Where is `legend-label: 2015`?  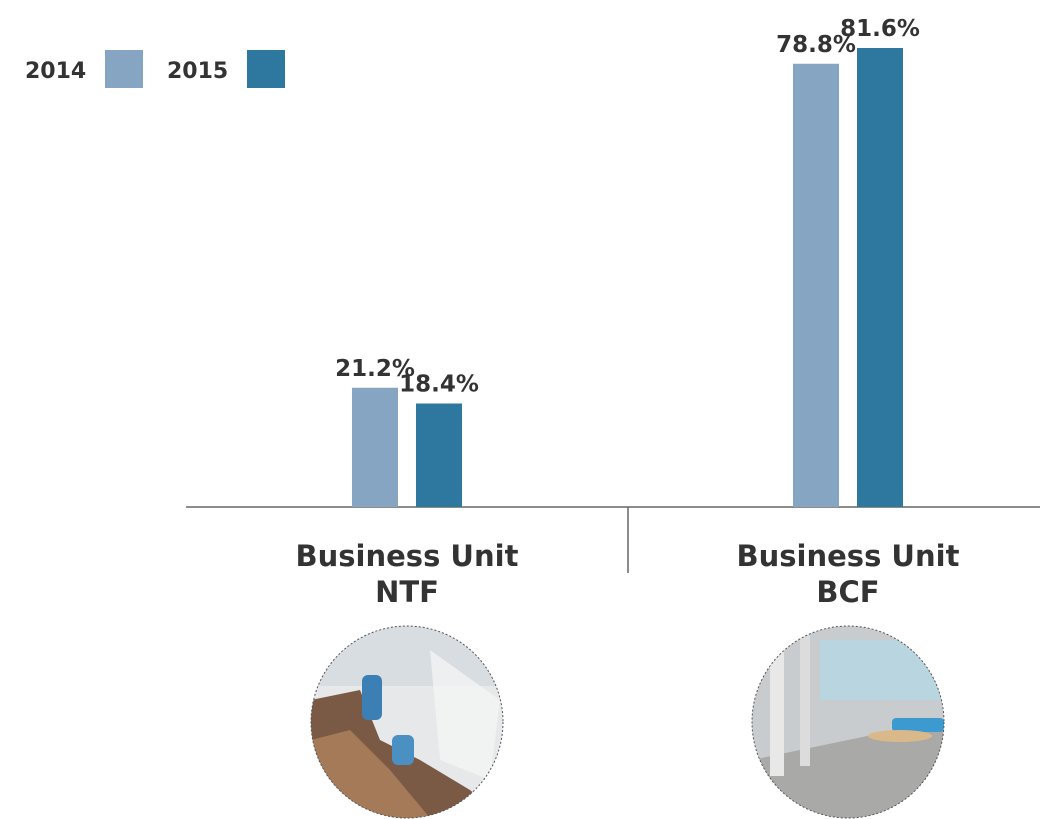
legend-label: 2015 is located at coordinates (197, 71).